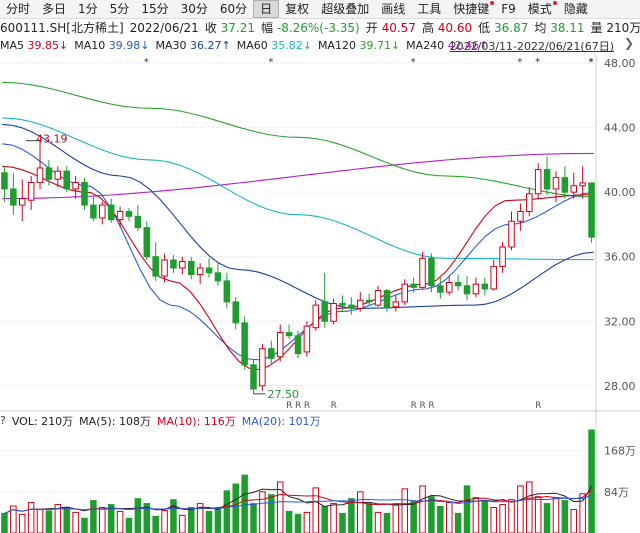 This screenshot has width=640, height=533. I want to click on toolbar-item: 模式, so click(540, 9).